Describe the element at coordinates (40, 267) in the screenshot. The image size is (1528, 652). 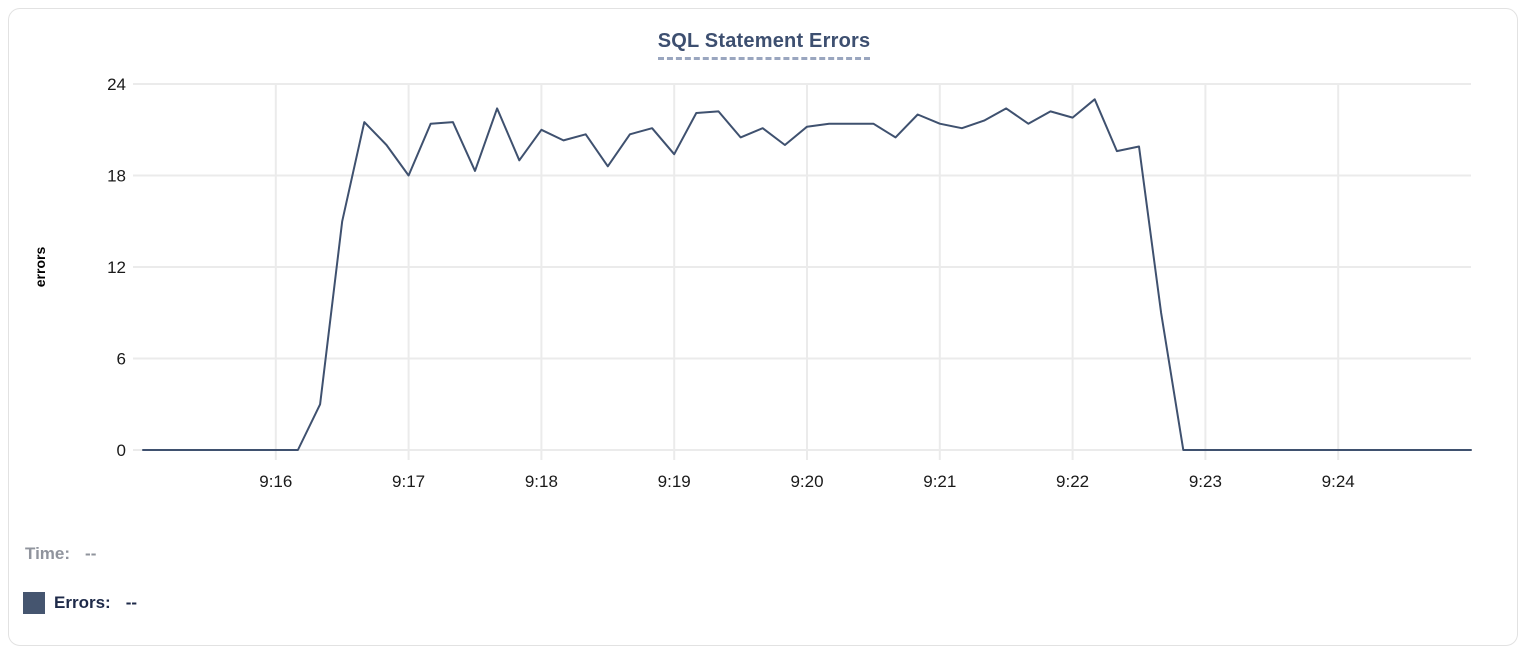
I see `y-axis-title: errors` at that location.